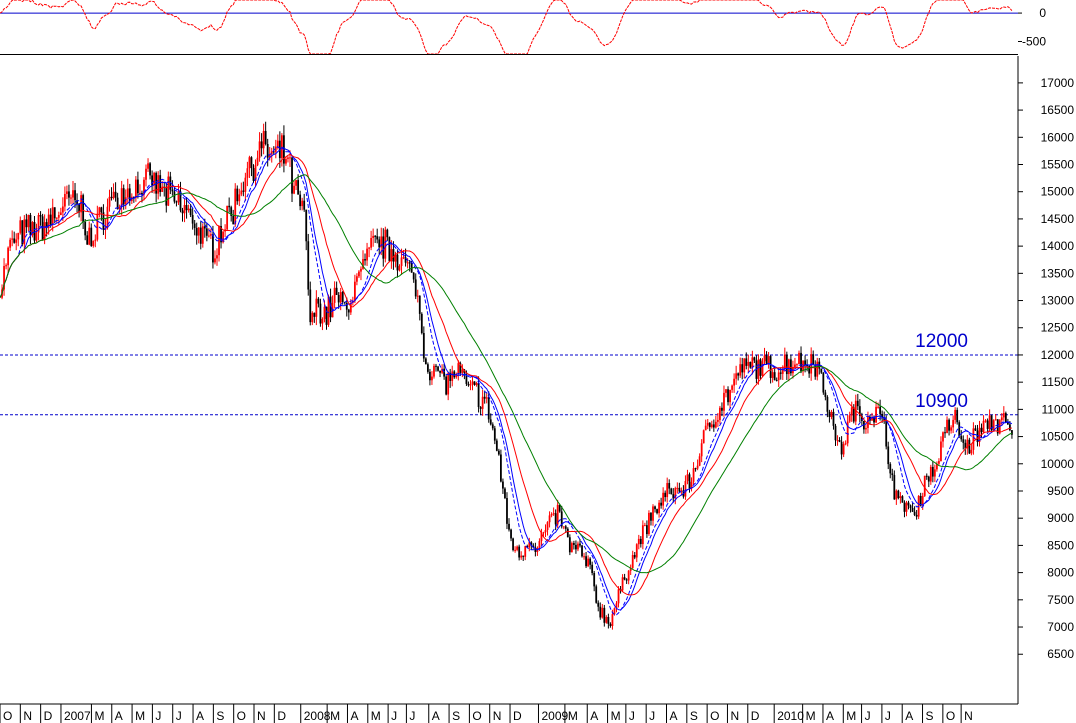 The width and height of the screenshot is (1076, 723). What do you see at coordinates (1058, 137) in the screenshot?
I see `price-tick-label: 16000` at bounding box center [1058, 137].